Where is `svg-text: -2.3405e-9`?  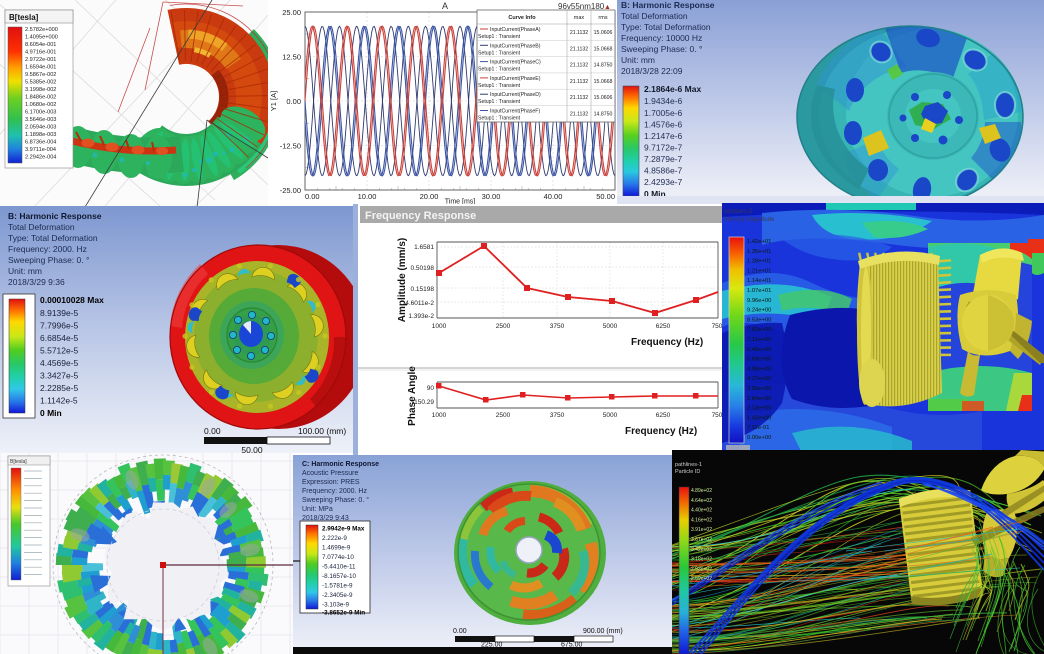 svg-text: -2.3405e-9 is located at coordinates (337, 595).